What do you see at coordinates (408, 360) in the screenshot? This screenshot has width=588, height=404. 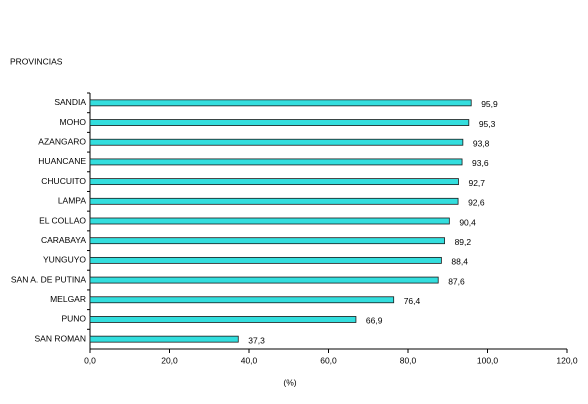 I see `x-tick-label: 80,0` at bounding box center [408, 360].